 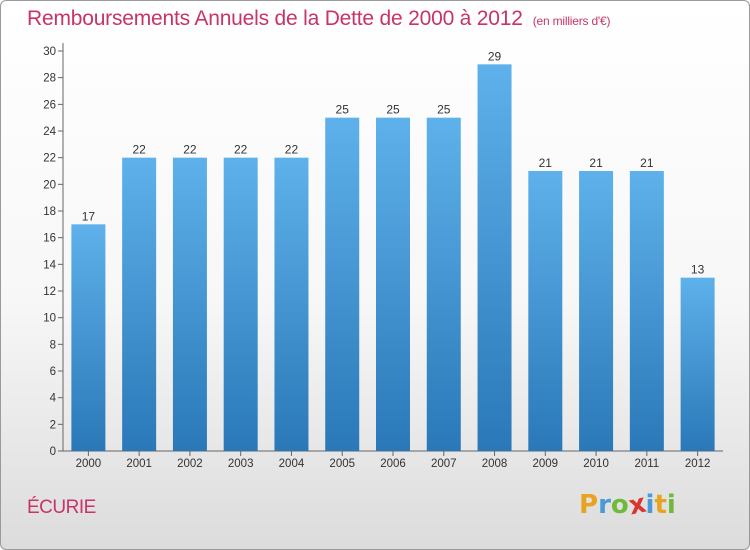 What do you see at coordinates (49, 319) in the screenshot?
I see `y-tick-label: 10` at bounding box center [49, 319].